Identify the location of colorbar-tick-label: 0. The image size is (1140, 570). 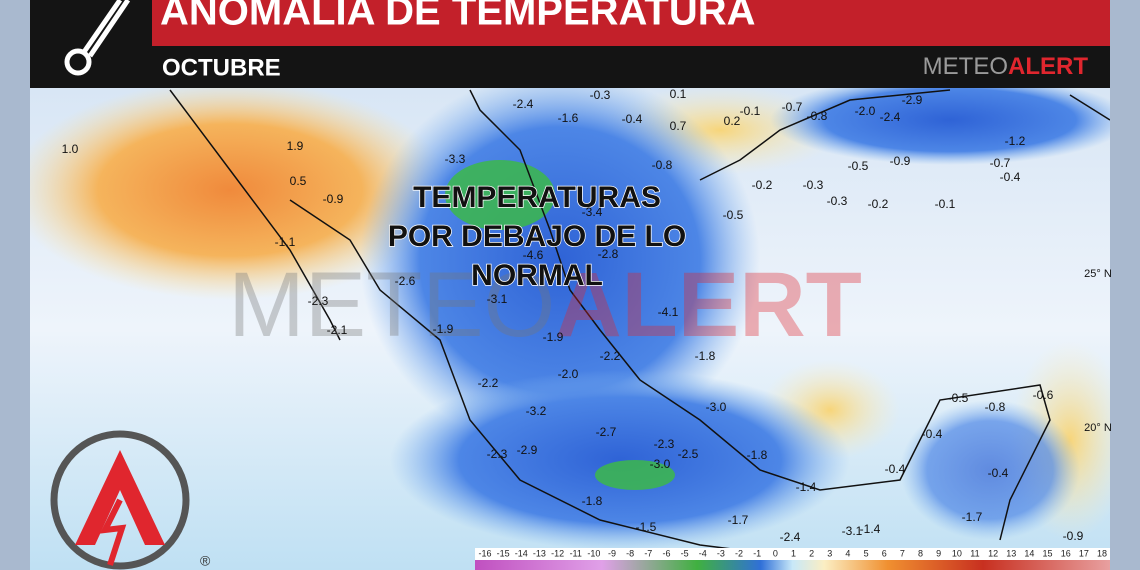
(775, 553).